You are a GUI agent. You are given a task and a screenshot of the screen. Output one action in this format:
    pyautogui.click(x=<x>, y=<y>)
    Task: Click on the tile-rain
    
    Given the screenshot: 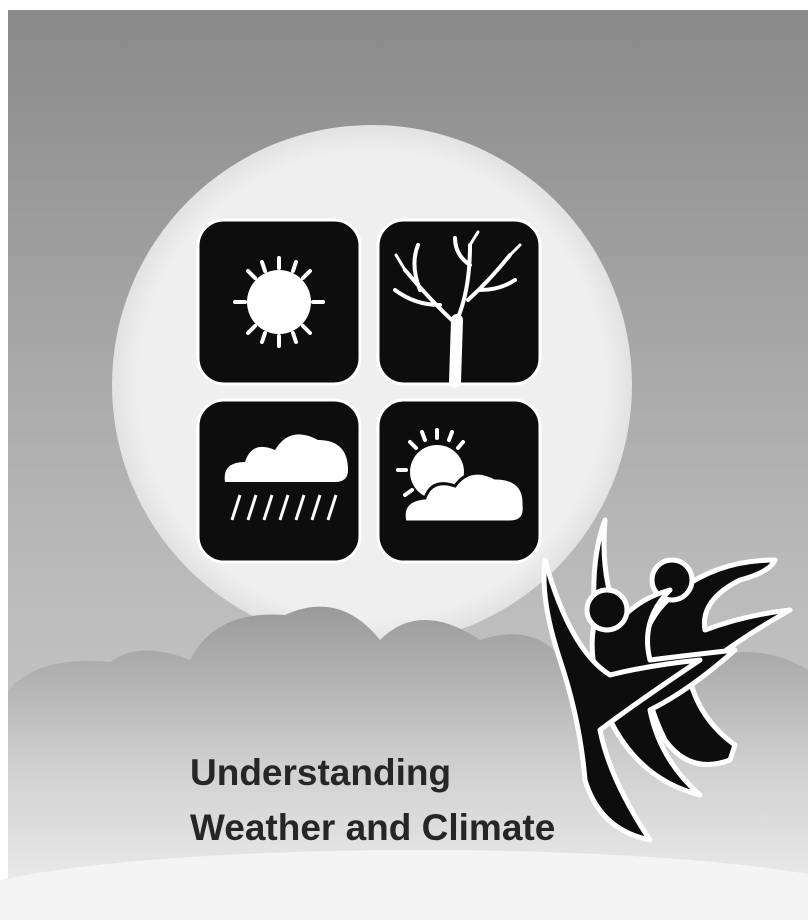 What is the action you would take?
    pyautogui.click(x=279, y=481)
    